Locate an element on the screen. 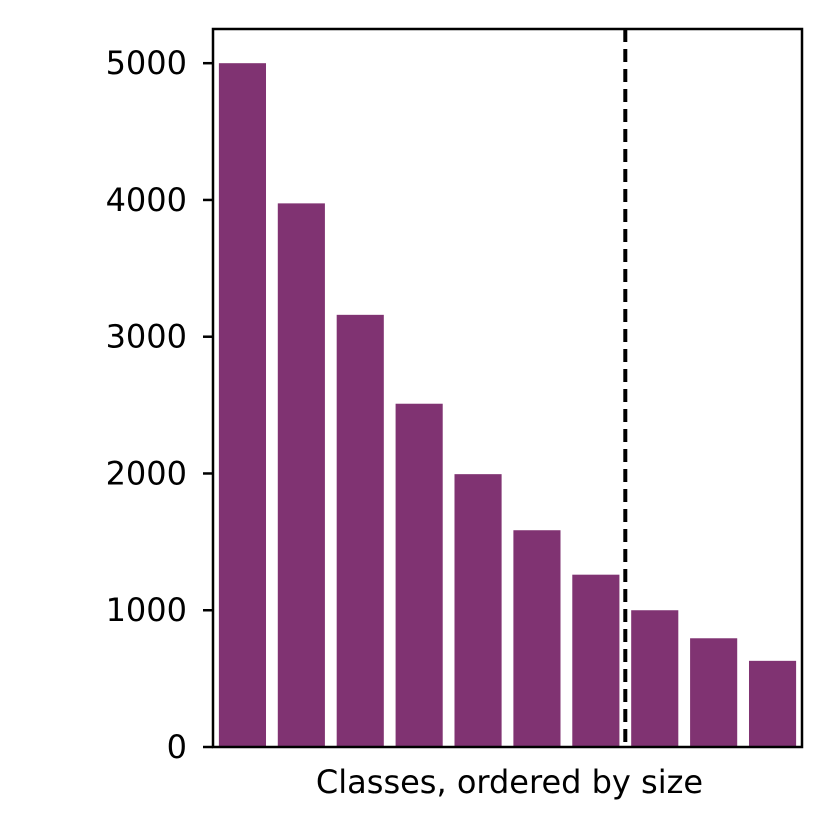 This screenshot has height=832, width=832. y-tick-label: 4000 is located at coordinates (146, 200).